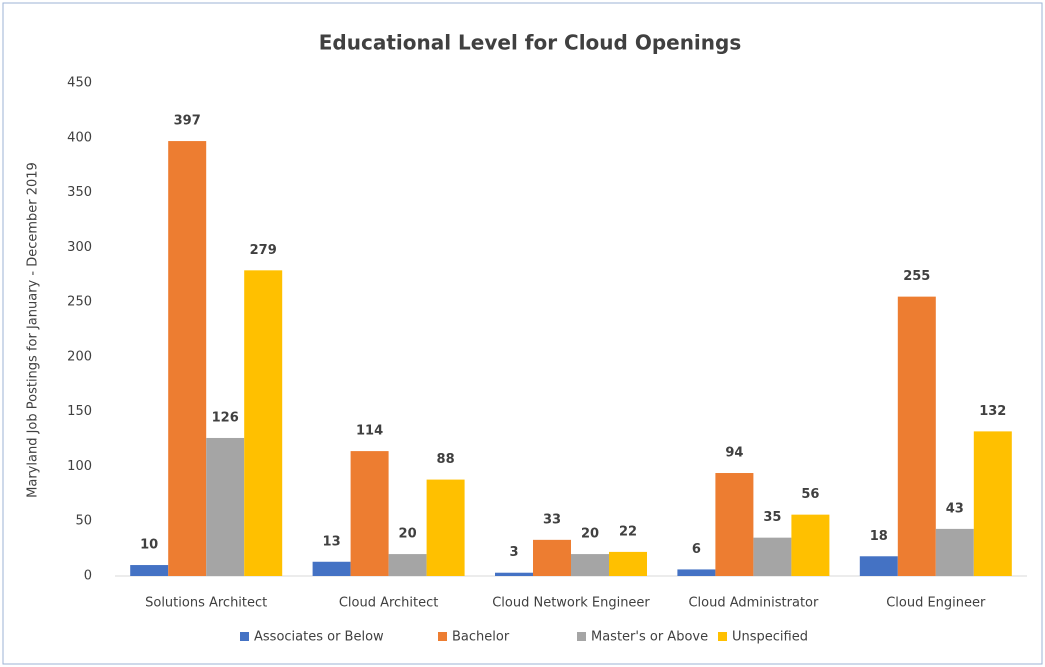 This screenshot has height=667, width=1045. What do you see at coordinates (79, 411) in the screenshot?
I see `y-tick-label: 150` at bounding box center [79, 411].